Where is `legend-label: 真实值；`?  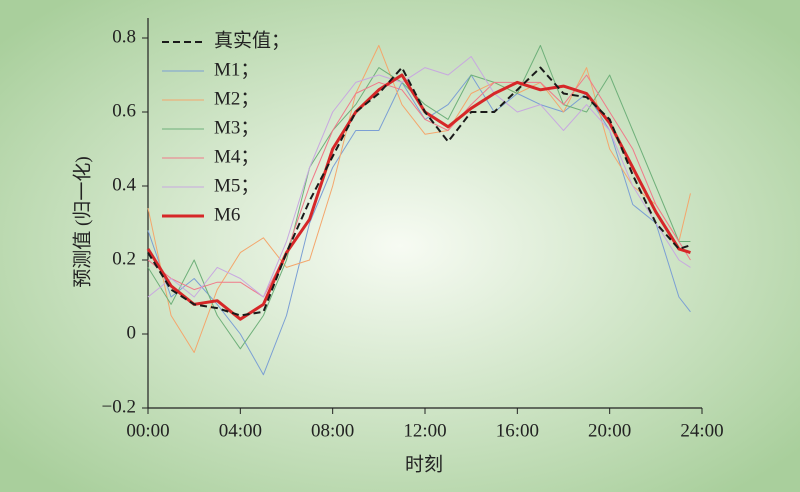 legend-label: 真实值； is located at coordinates (252, 40).